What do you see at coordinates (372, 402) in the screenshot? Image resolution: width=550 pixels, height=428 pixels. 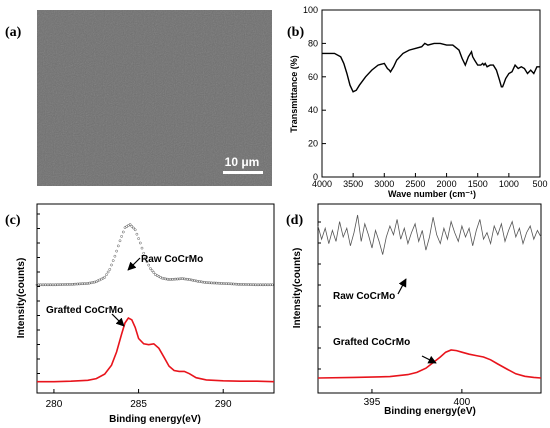 I see `d-xtick-label: 395` at bounding box center [372, 402].